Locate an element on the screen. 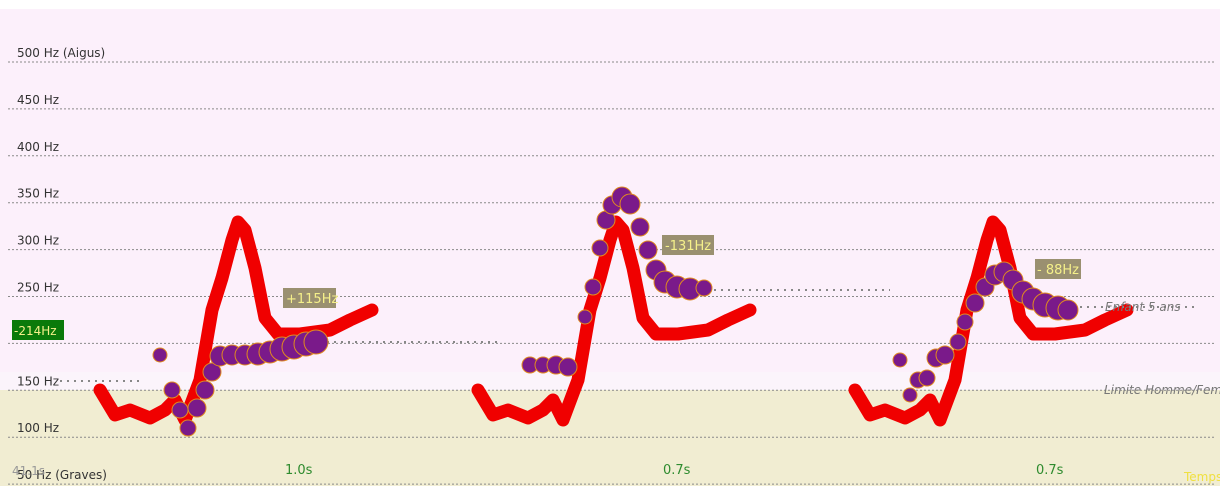  y-tick-label: 500 Hz (Aigus) is located at coordinates (61, 53).